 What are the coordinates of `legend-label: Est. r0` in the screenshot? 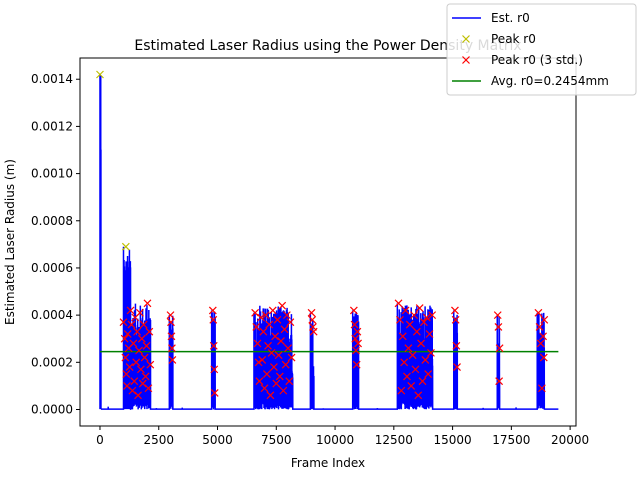 It's located at (510, 18).